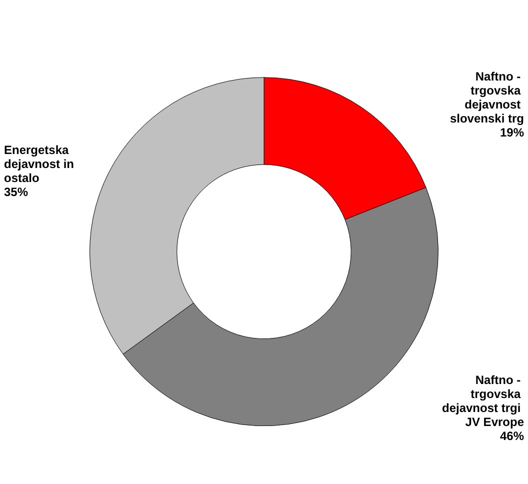 The width and height of the screenshot is (528, 484). Describe the element at coordinates (16, 191) in the screenshot. I see `data-label: 35%` at that location.